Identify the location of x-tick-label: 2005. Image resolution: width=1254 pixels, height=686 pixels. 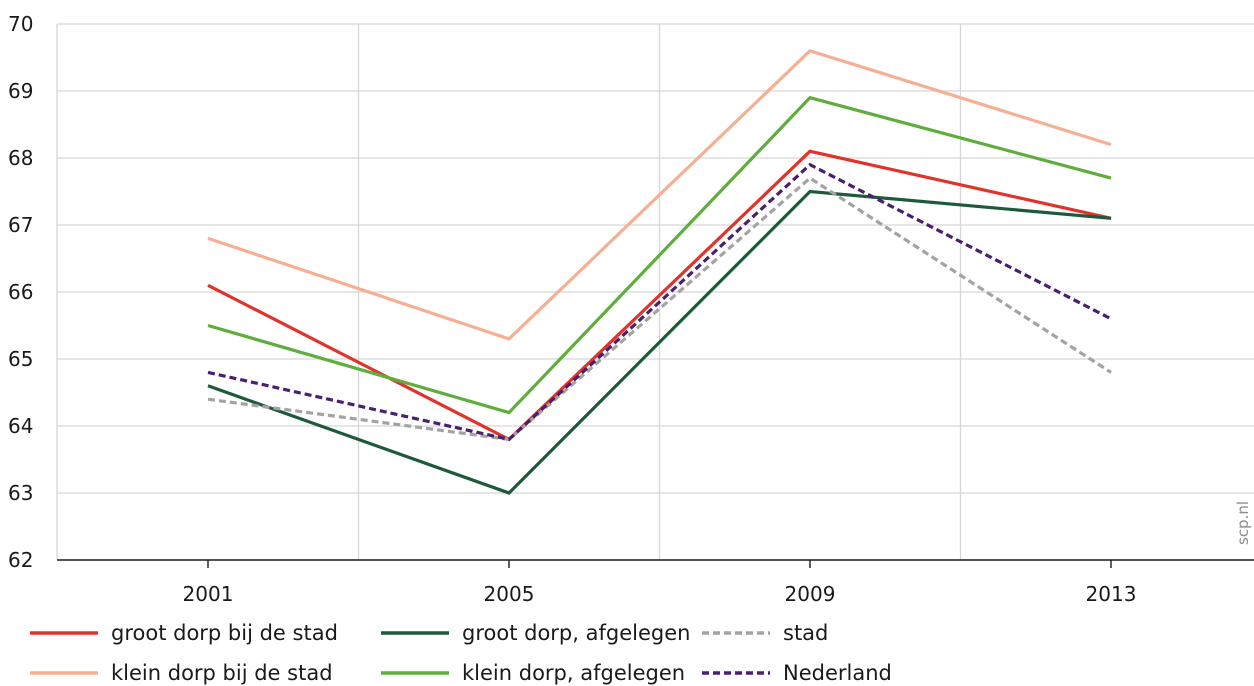
(509, 594).